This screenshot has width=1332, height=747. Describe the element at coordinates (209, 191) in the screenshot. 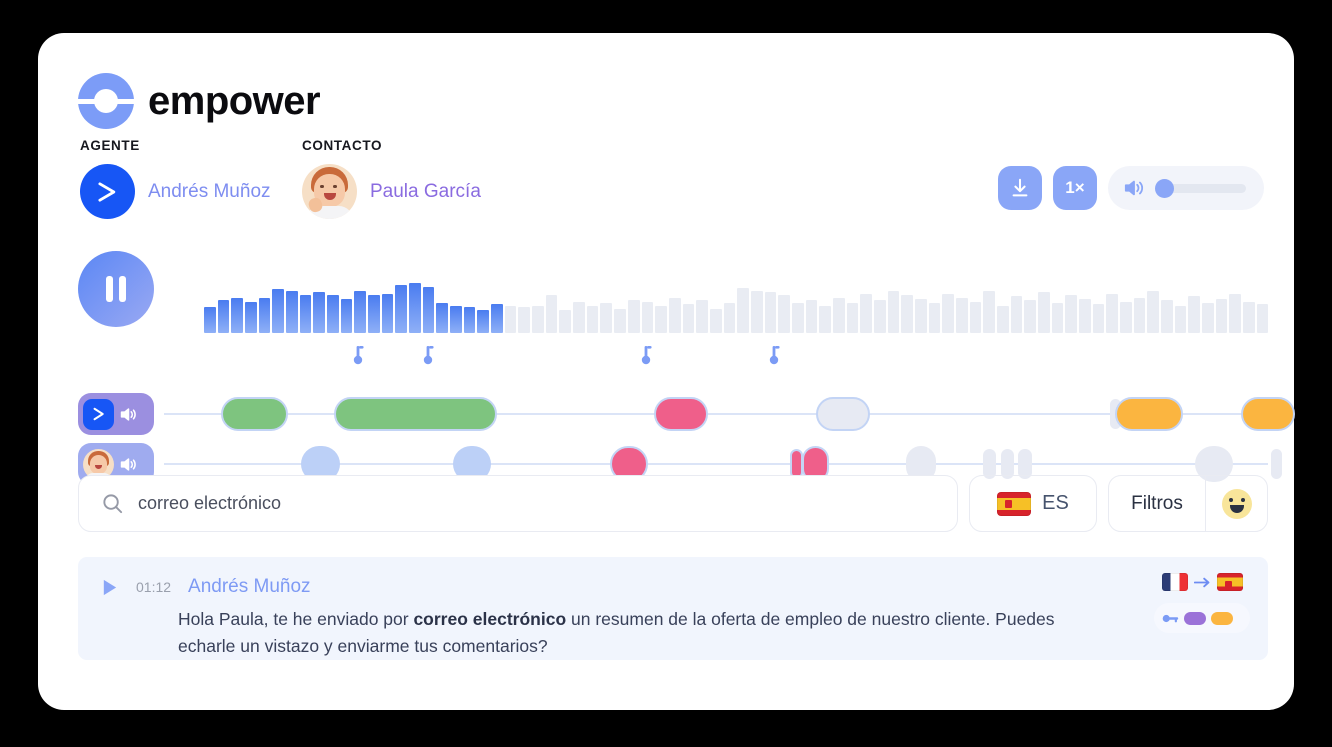

I see `agent-name: Andrés Muñoz` at that location.